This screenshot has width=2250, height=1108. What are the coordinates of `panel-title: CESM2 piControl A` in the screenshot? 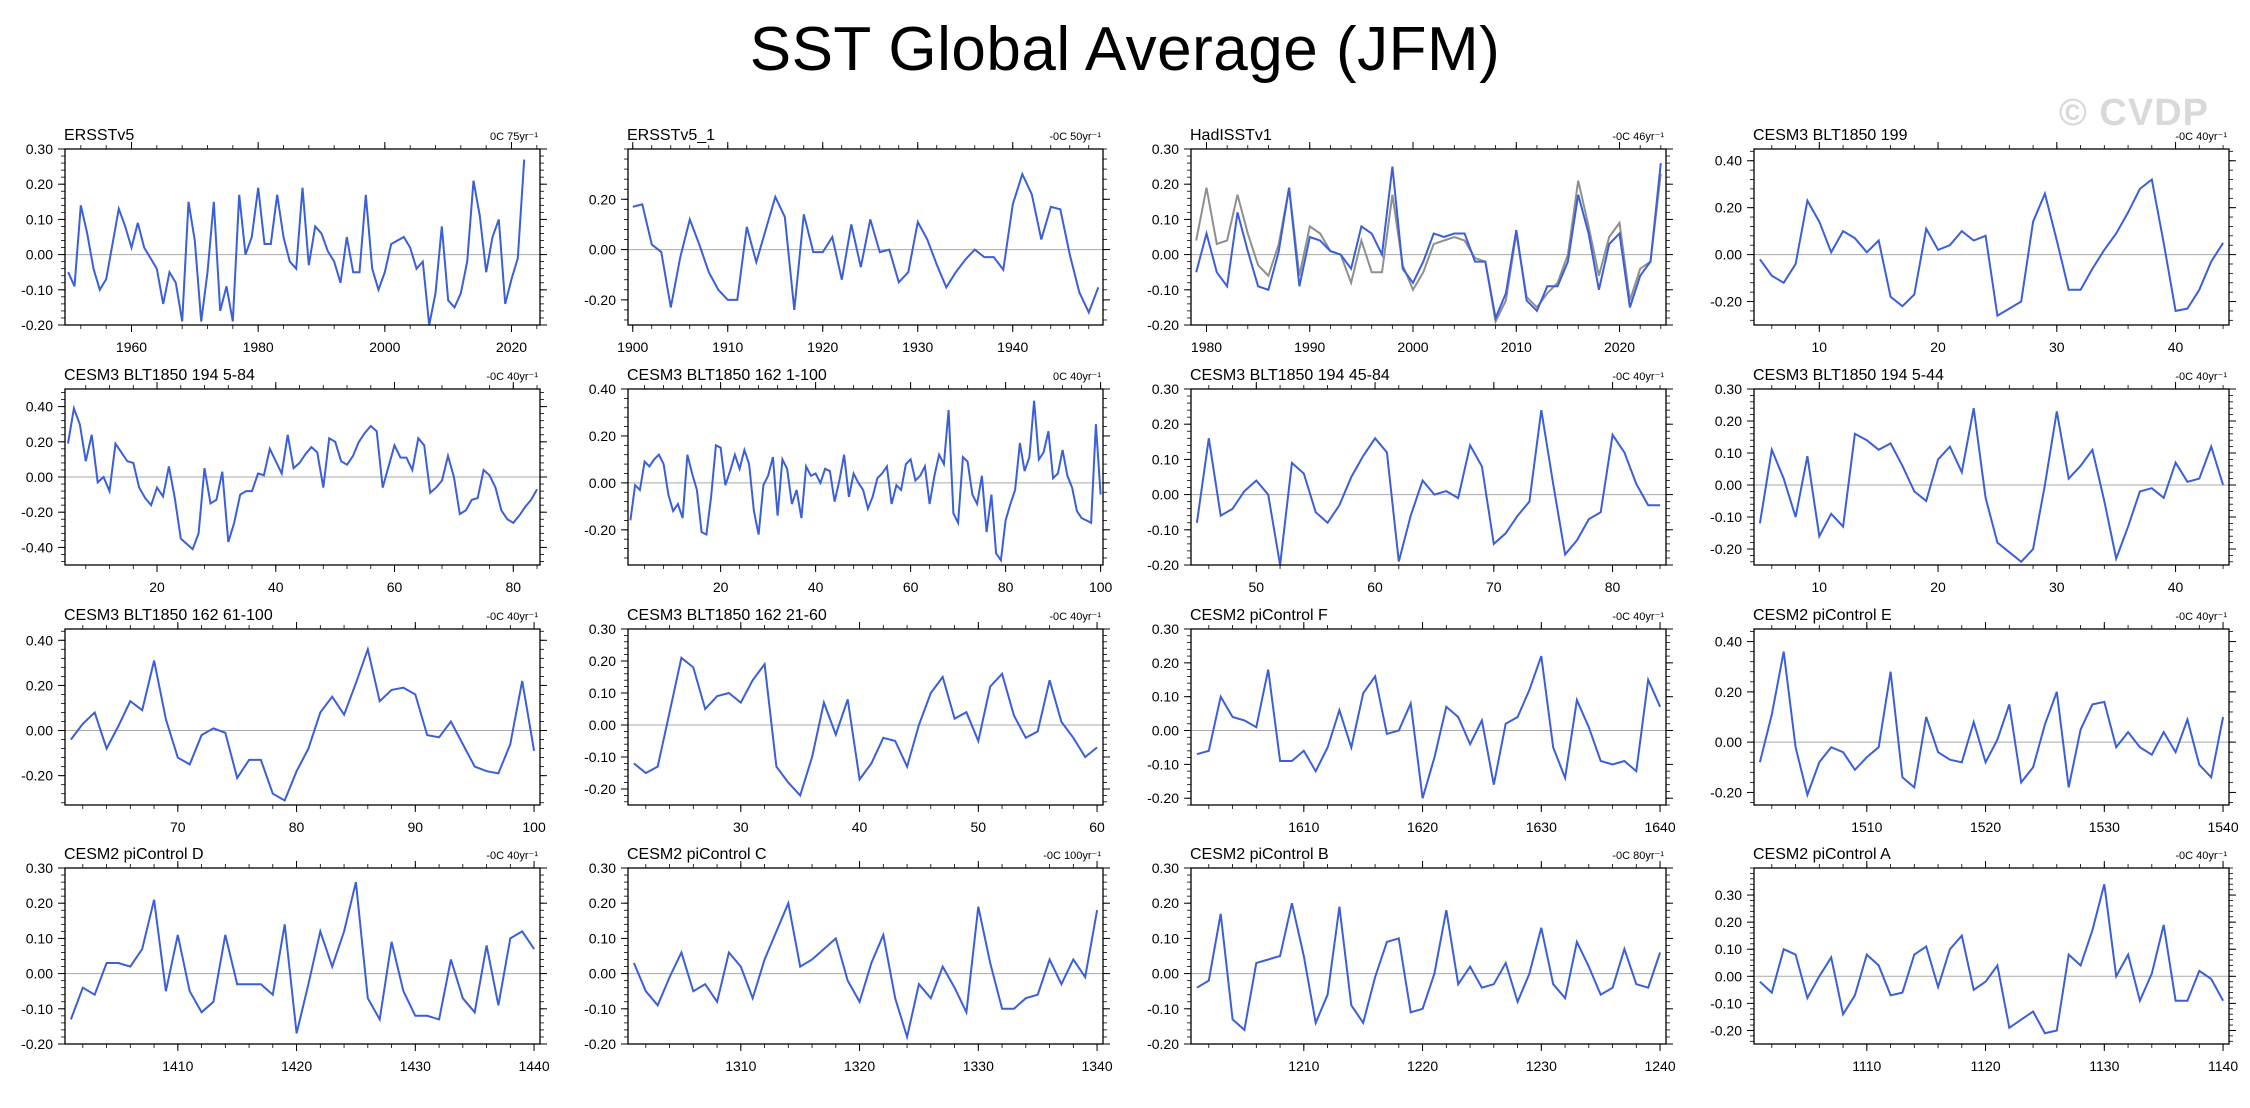 It's located at (1822, 854).